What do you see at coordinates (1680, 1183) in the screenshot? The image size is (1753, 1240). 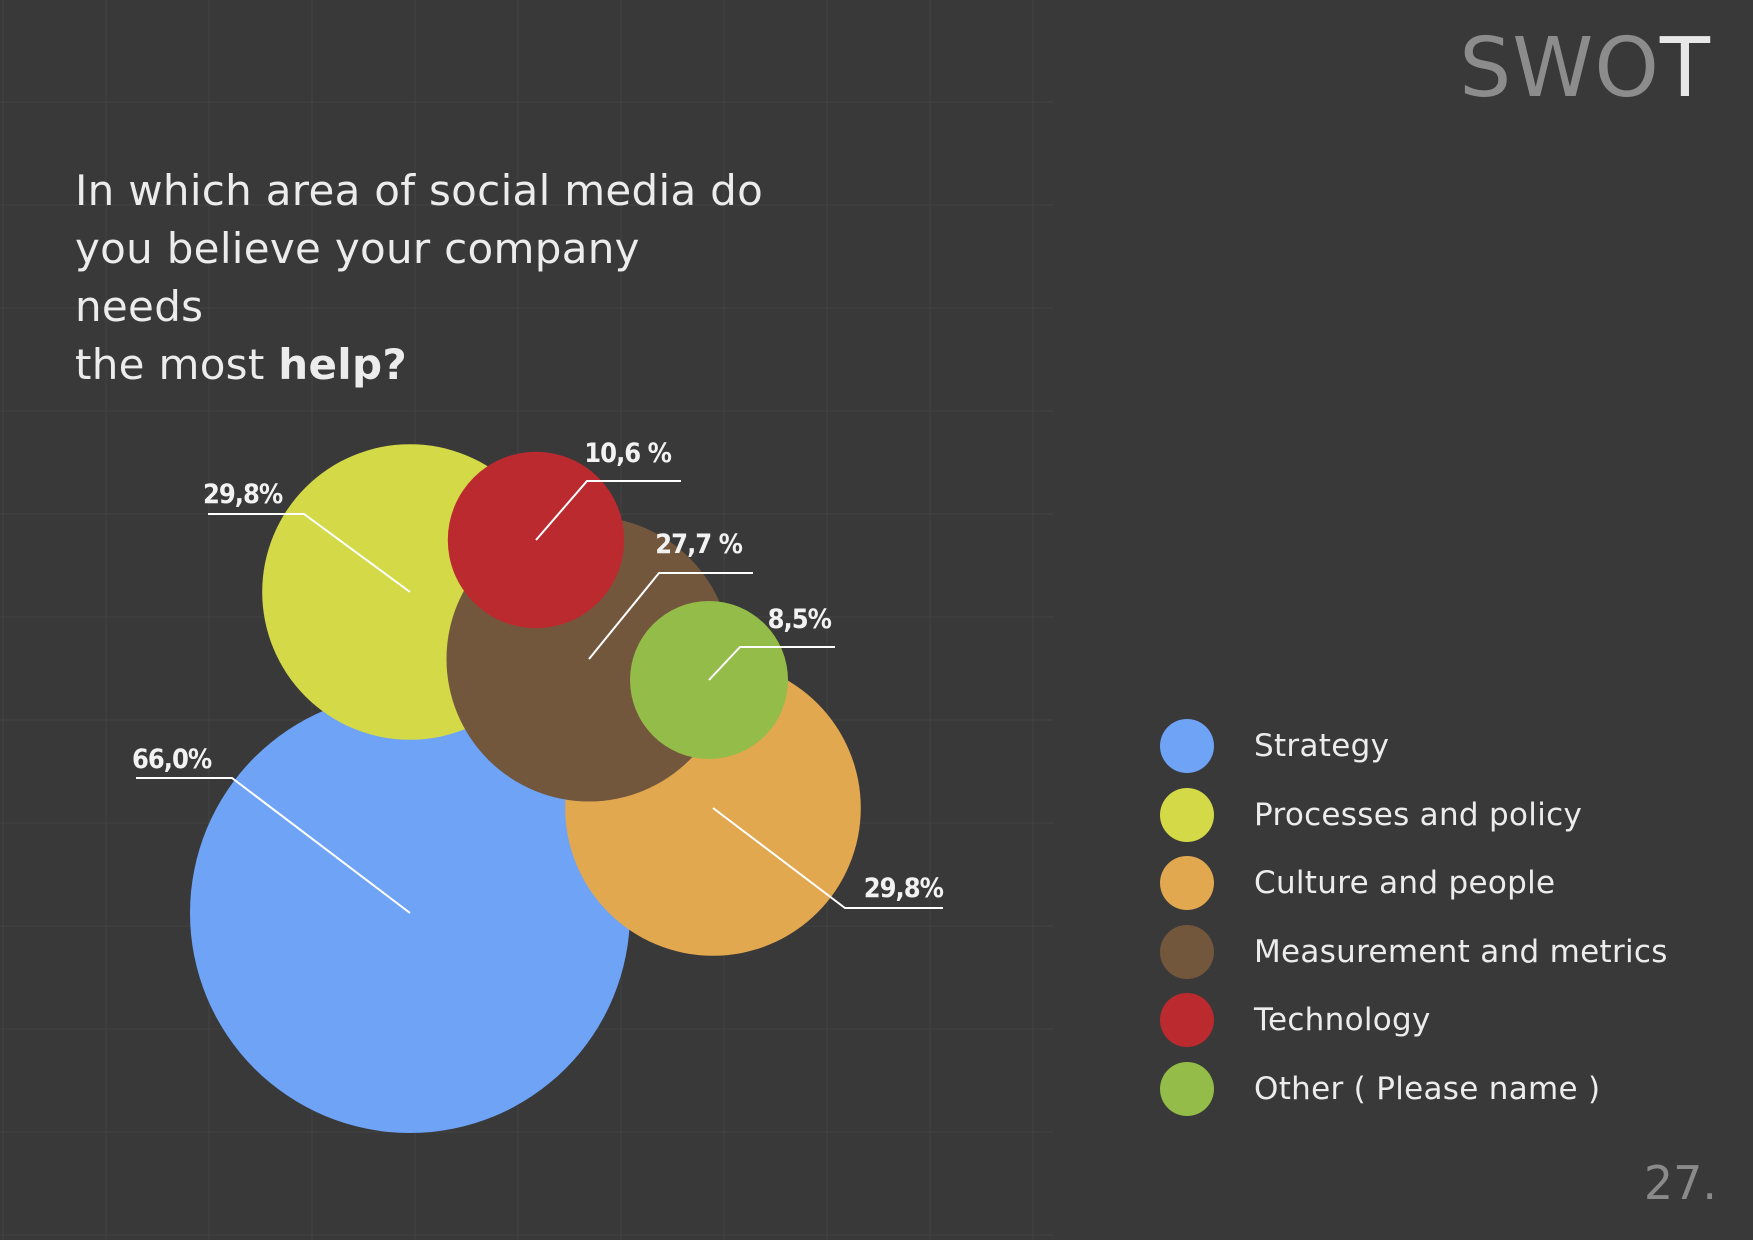 I see `page-number: 27.` at bounding box center [1680, 1183].